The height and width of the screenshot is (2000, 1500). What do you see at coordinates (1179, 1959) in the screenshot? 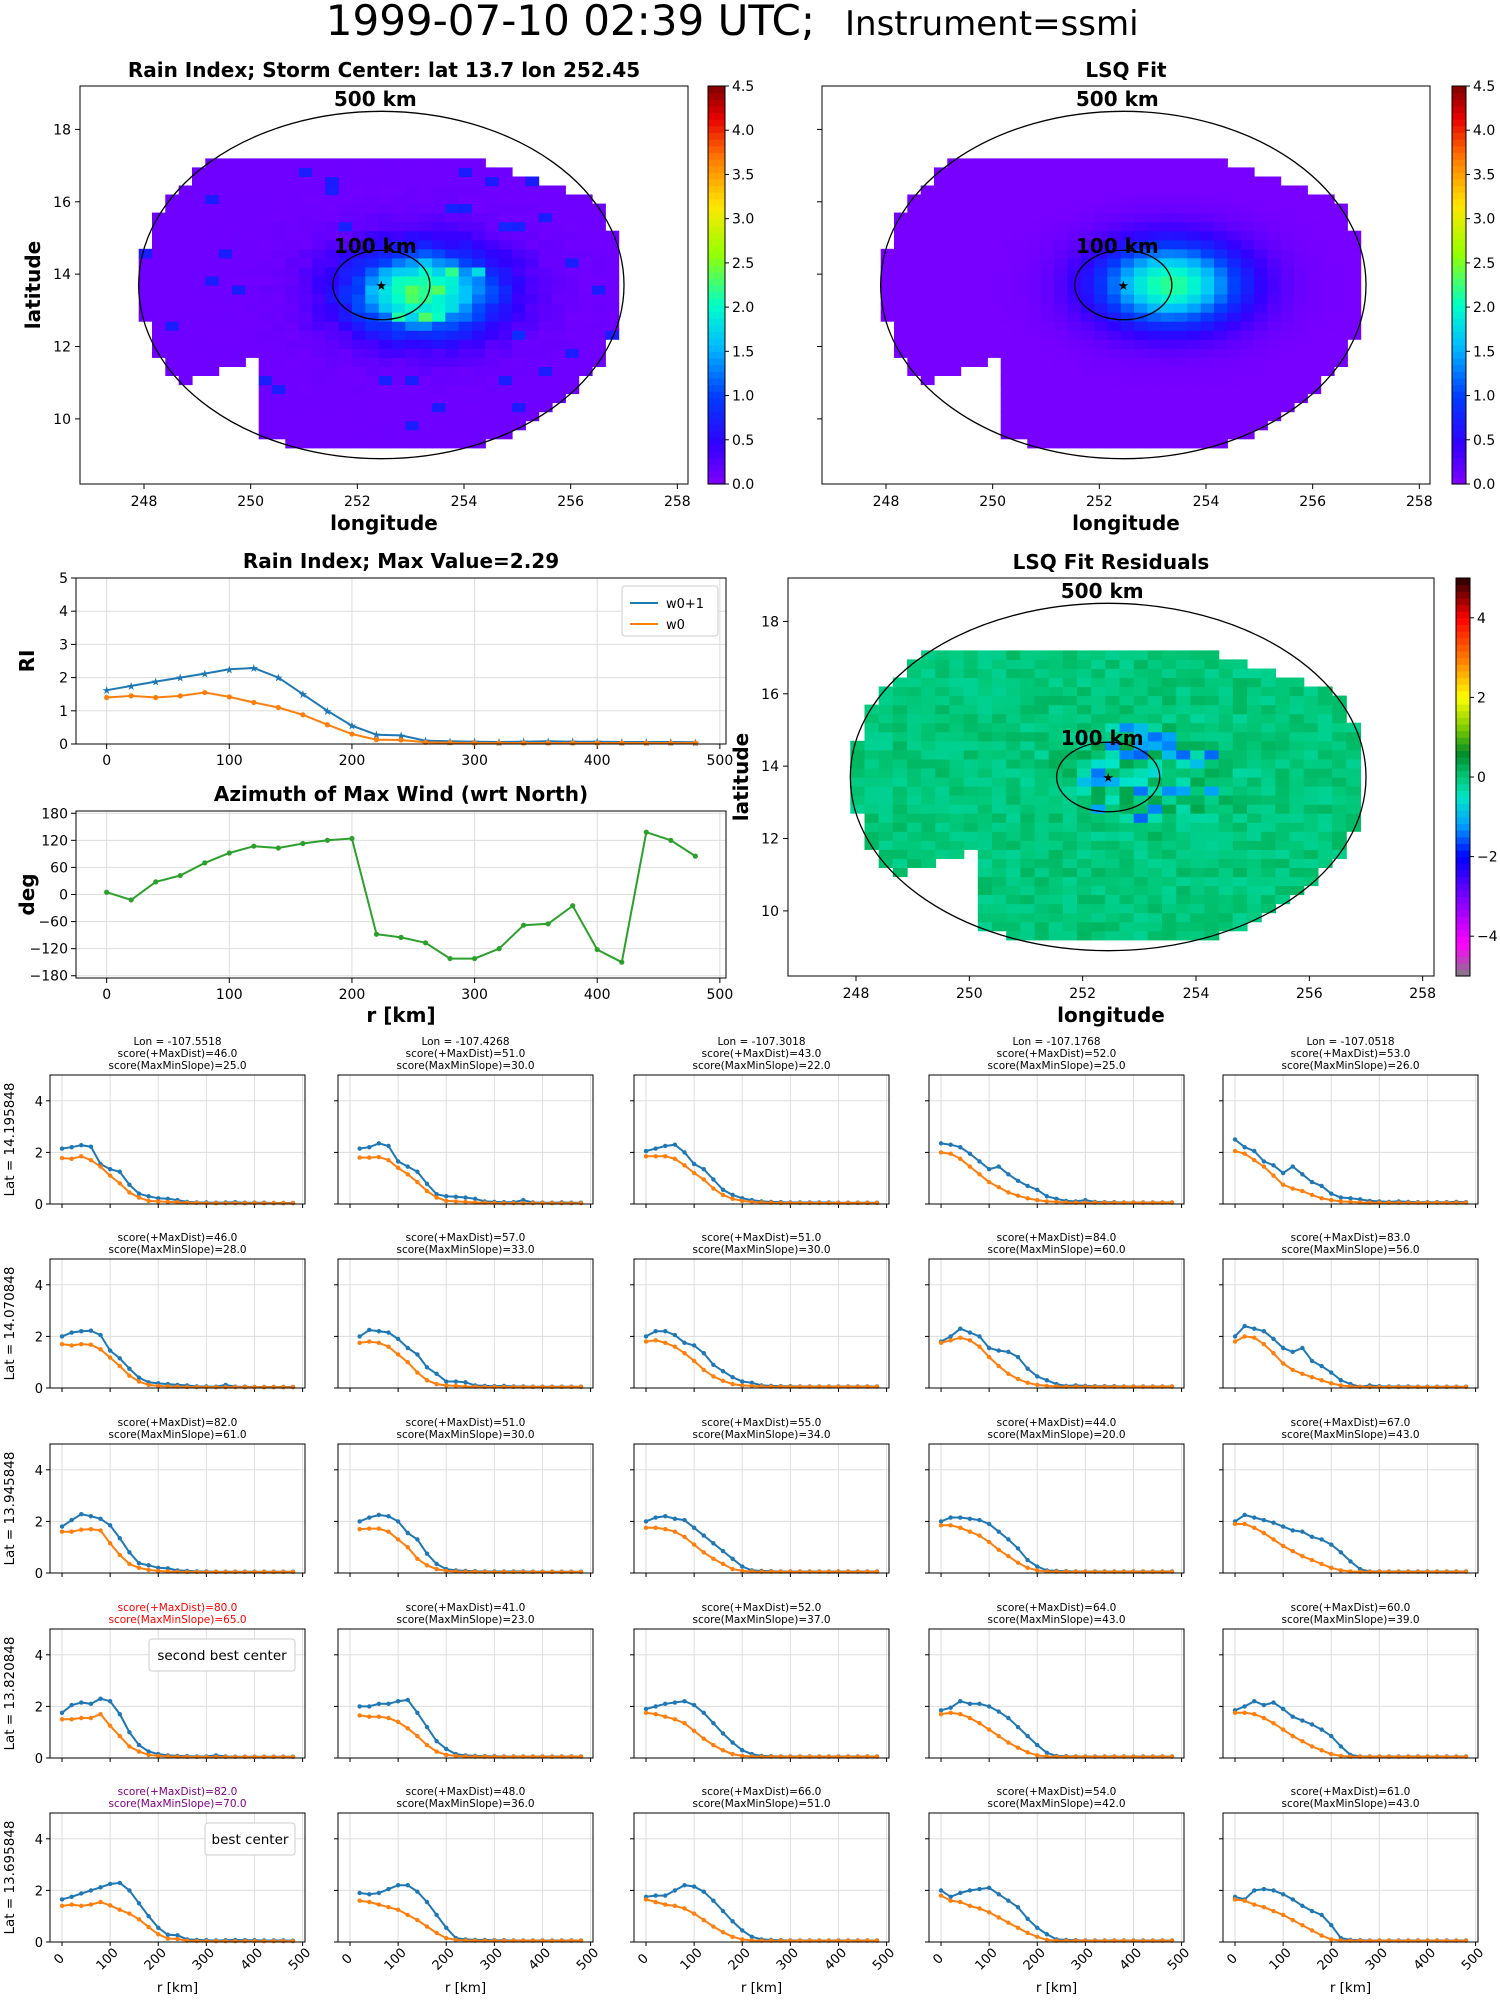
I see `x-tick-label: 500` at bounding box center [1179, 1959].